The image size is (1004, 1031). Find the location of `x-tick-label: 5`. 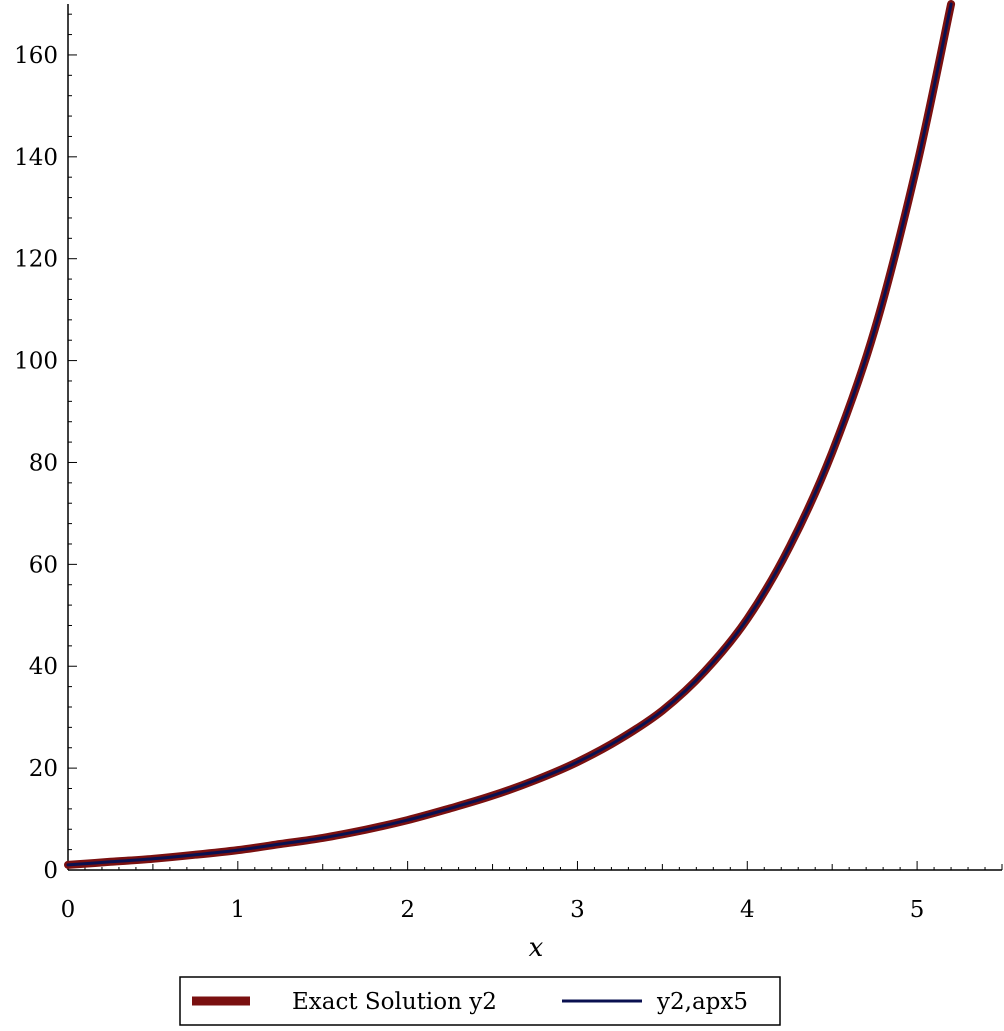

x-tick-label: 5 is located at coordinates (917, 910).